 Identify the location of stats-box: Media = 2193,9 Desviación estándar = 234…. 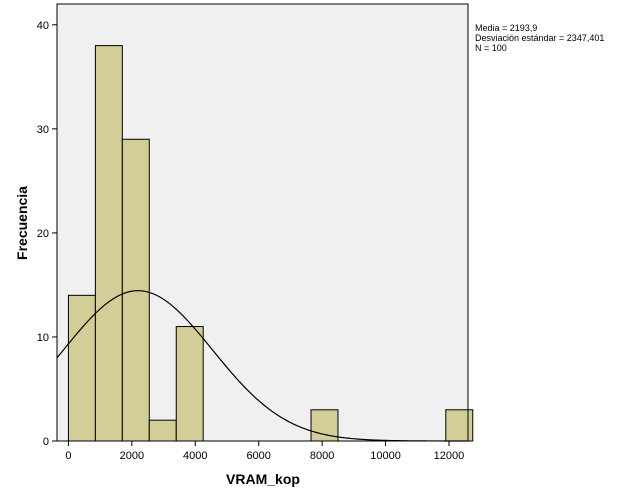
(539, 38).